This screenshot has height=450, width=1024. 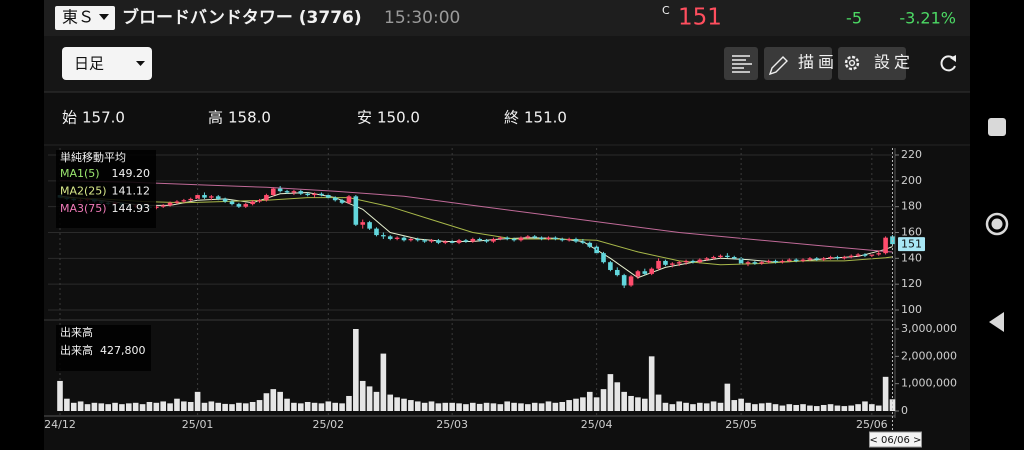 What do you see at coordinates (507, 18) in the screenshot?
I see `header-bar` at bounding box center [507, 18].